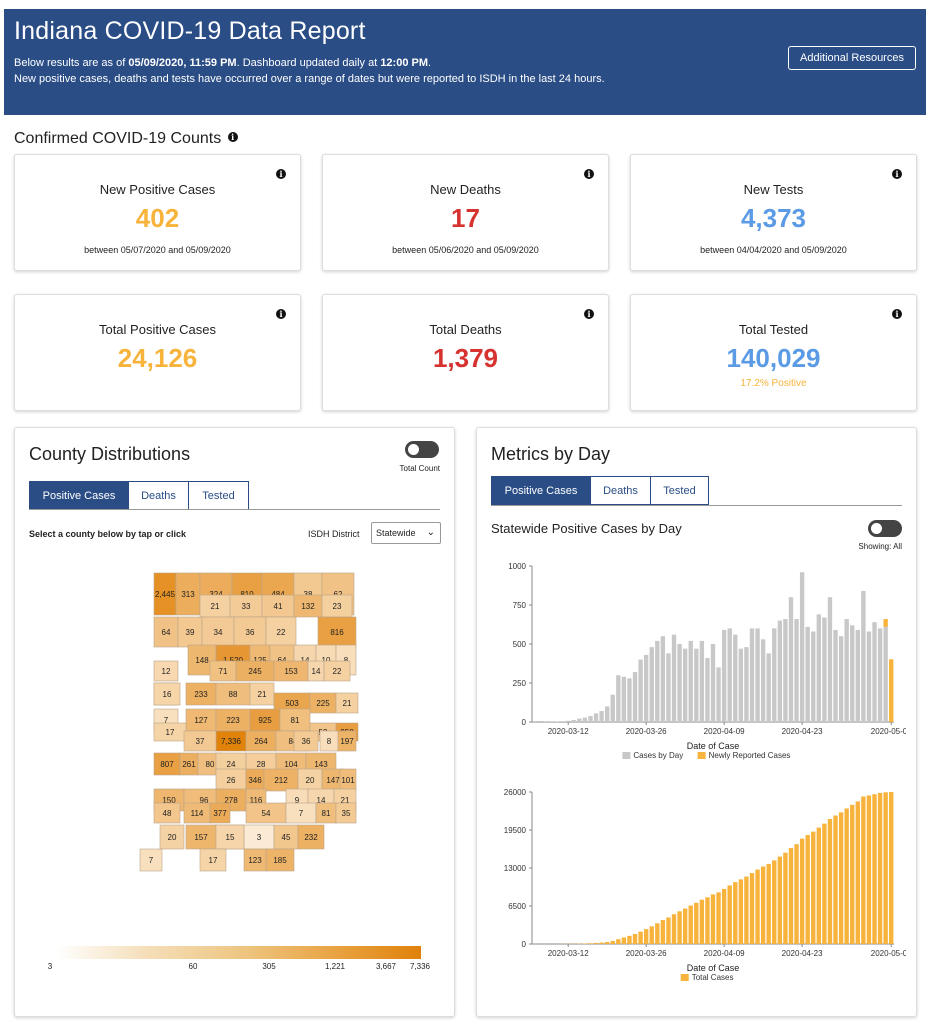 This screenshot has width=930, height=1024. I want to click on county-shape: 21, so click(347, 703).